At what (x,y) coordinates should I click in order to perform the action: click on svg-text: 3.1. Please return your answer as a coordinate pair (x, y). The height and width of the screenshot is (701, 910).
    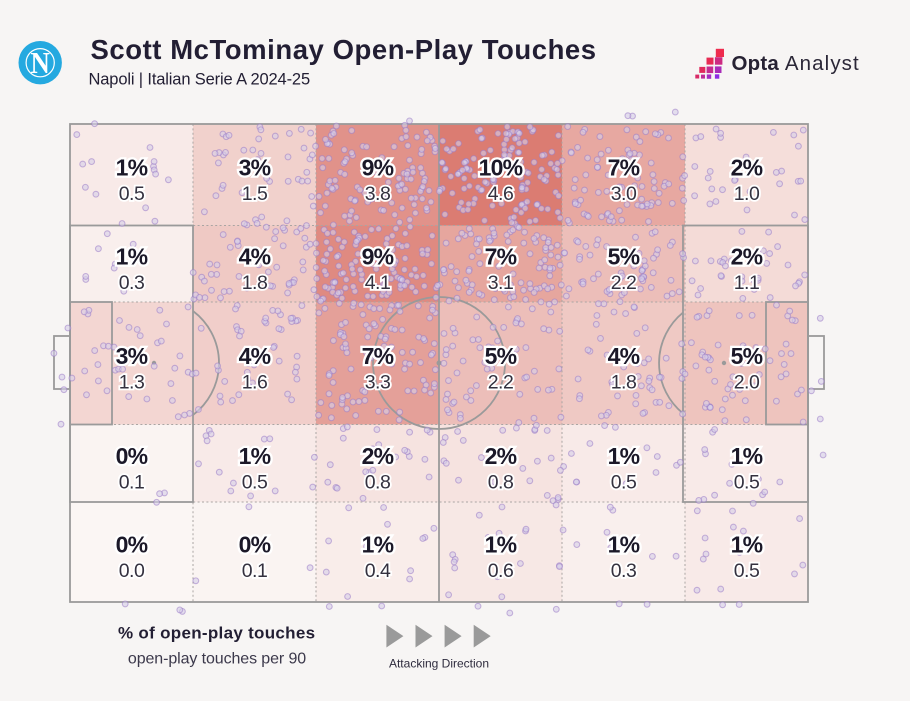
    Looking at the image, I should click on (501, 283).